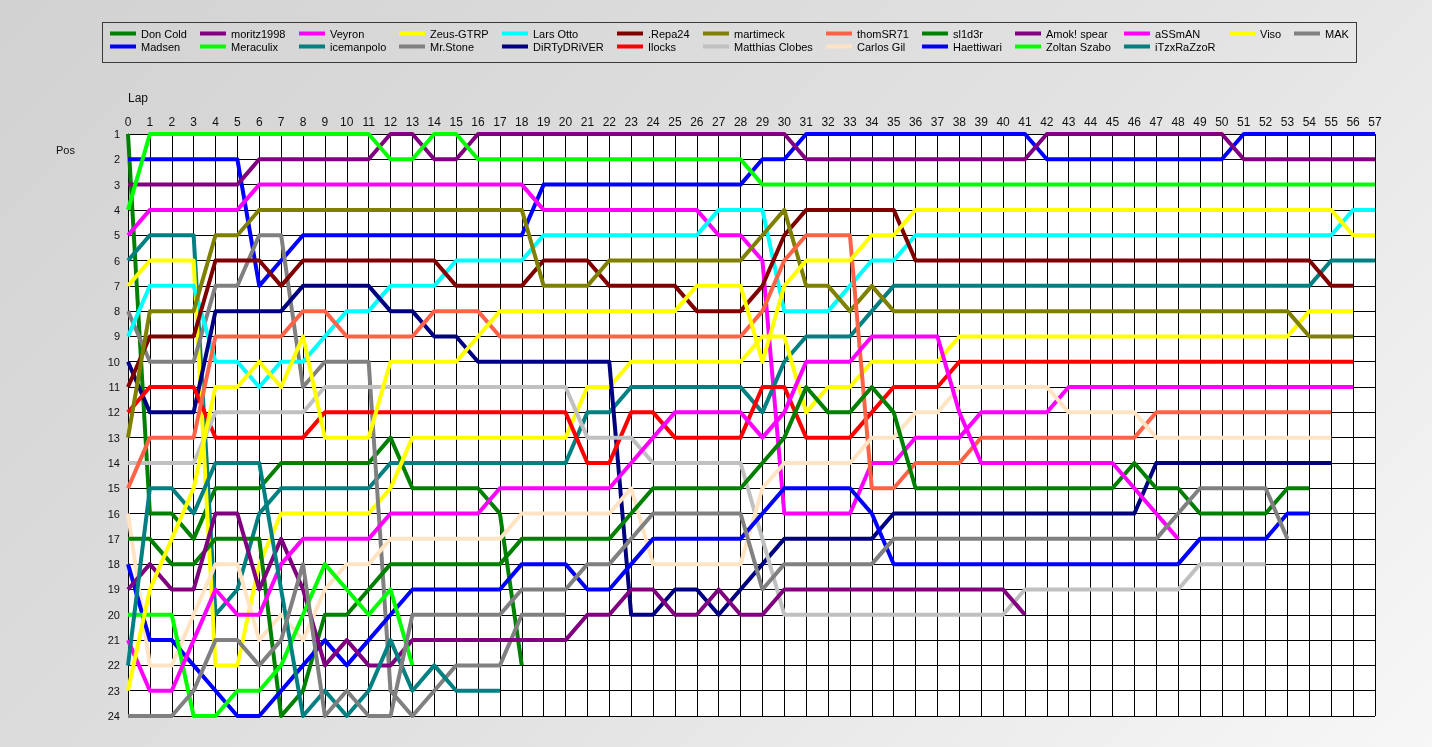  Describe the element at coordinates (1047, 122) in the screenshot. I see `x-tick-label: 42` at that location.